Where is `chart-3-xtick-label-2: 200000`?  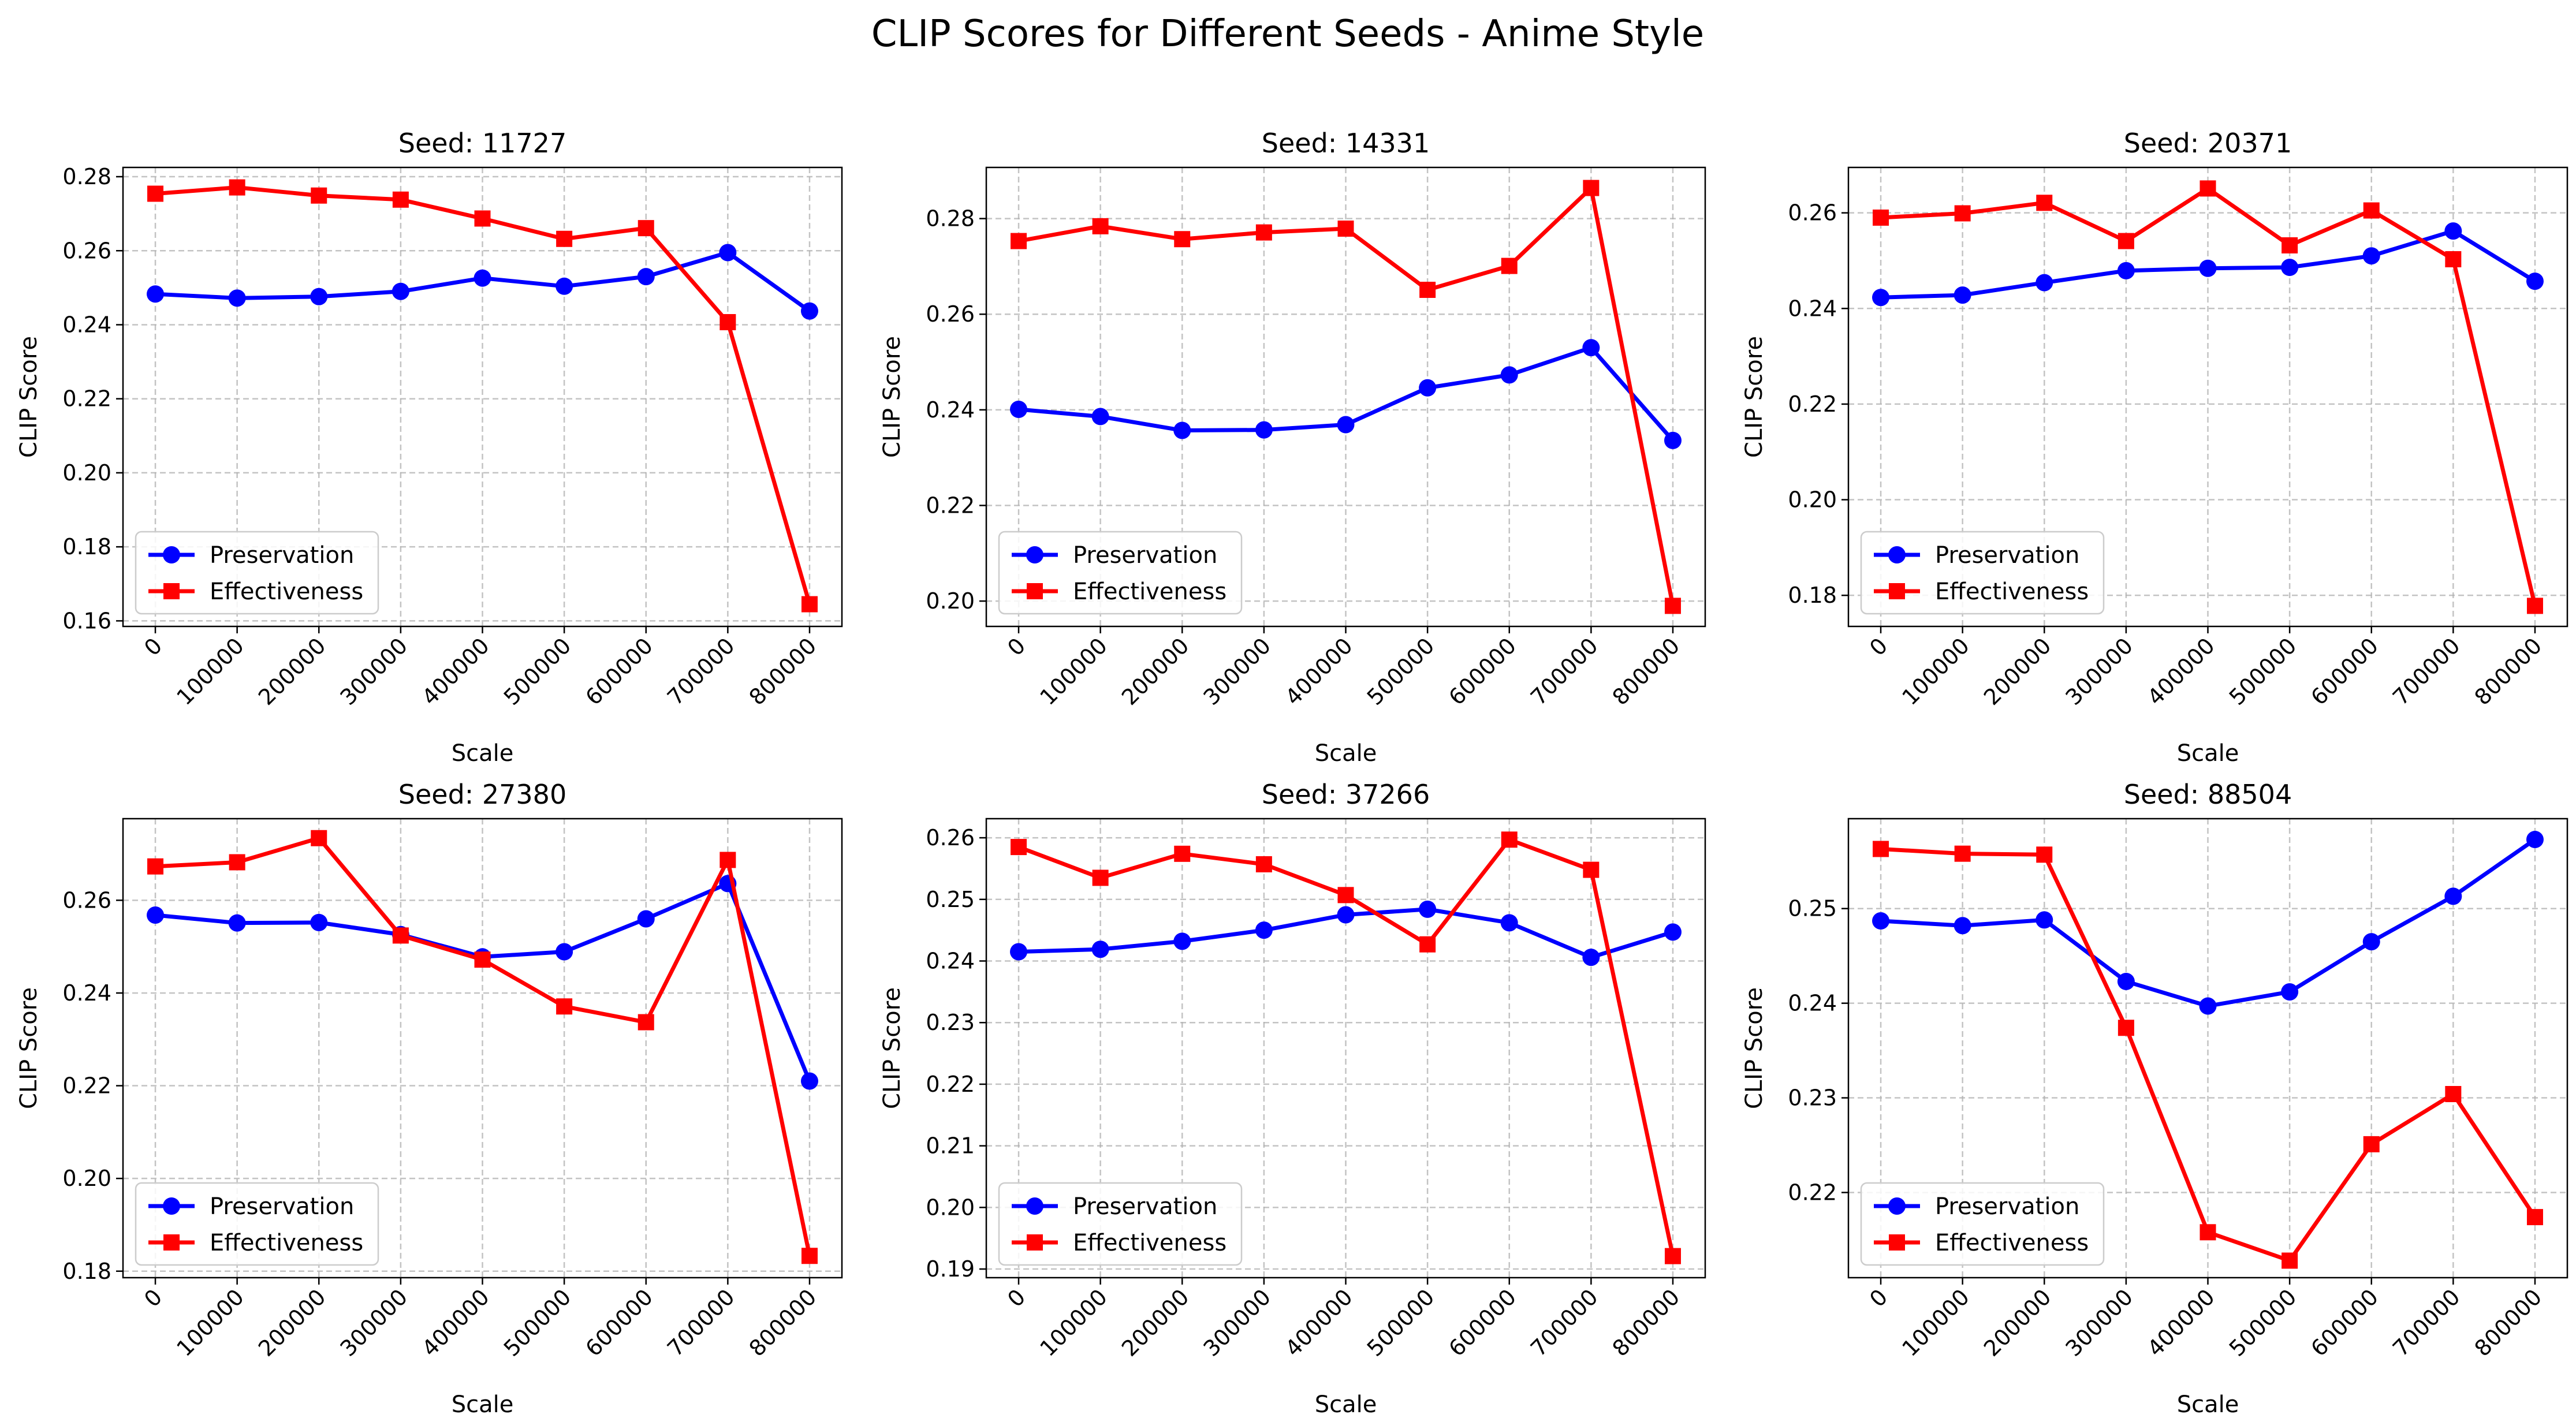
chart-3-xtick-label-2: 200000 is located at coordinates (292, 1322).